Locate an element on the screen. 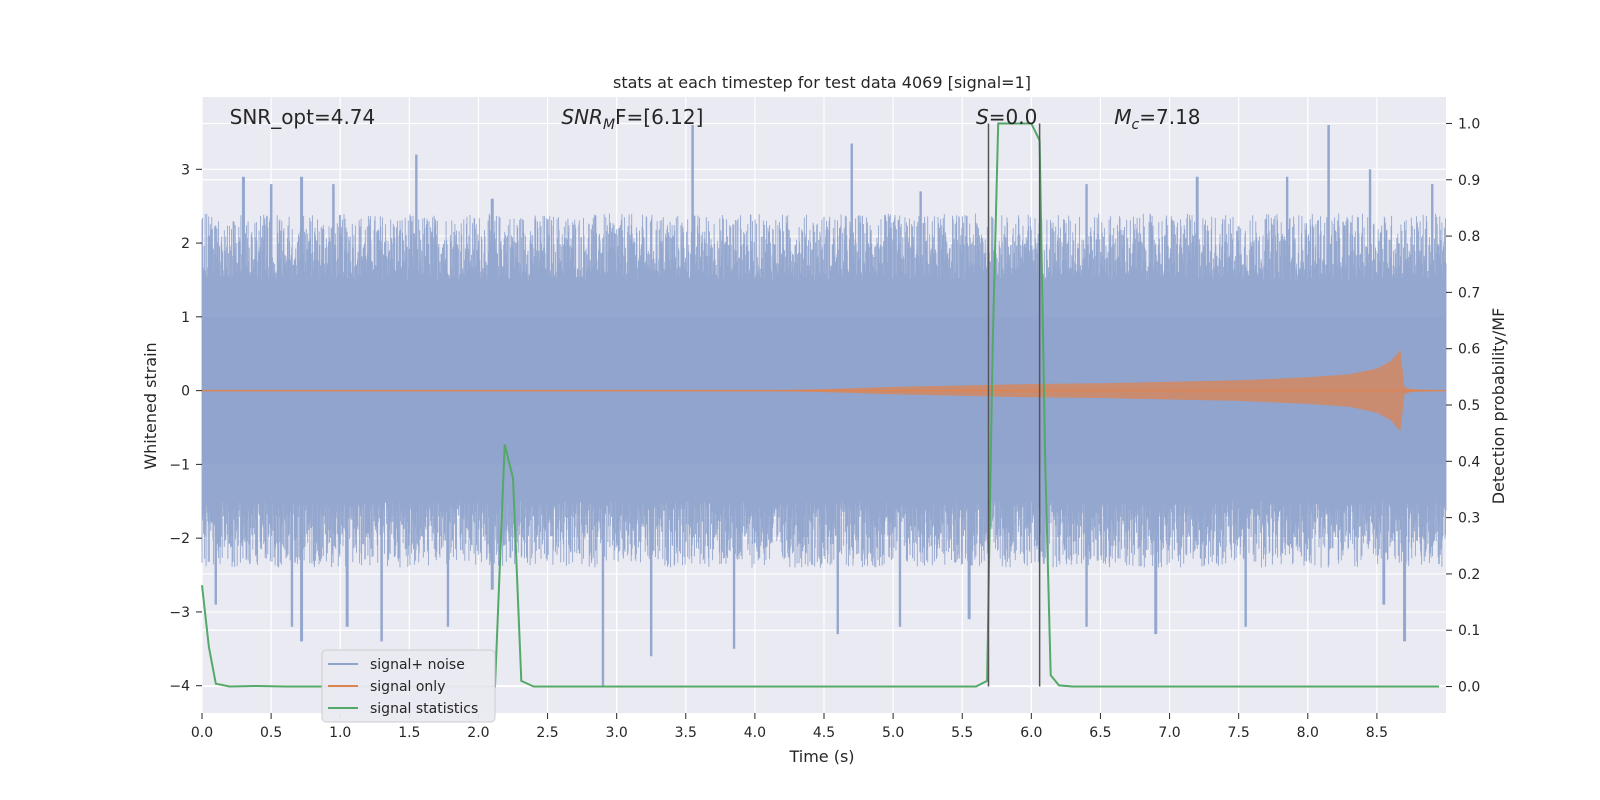  legend-label: signal statistics is located at coordinates (424, 709).